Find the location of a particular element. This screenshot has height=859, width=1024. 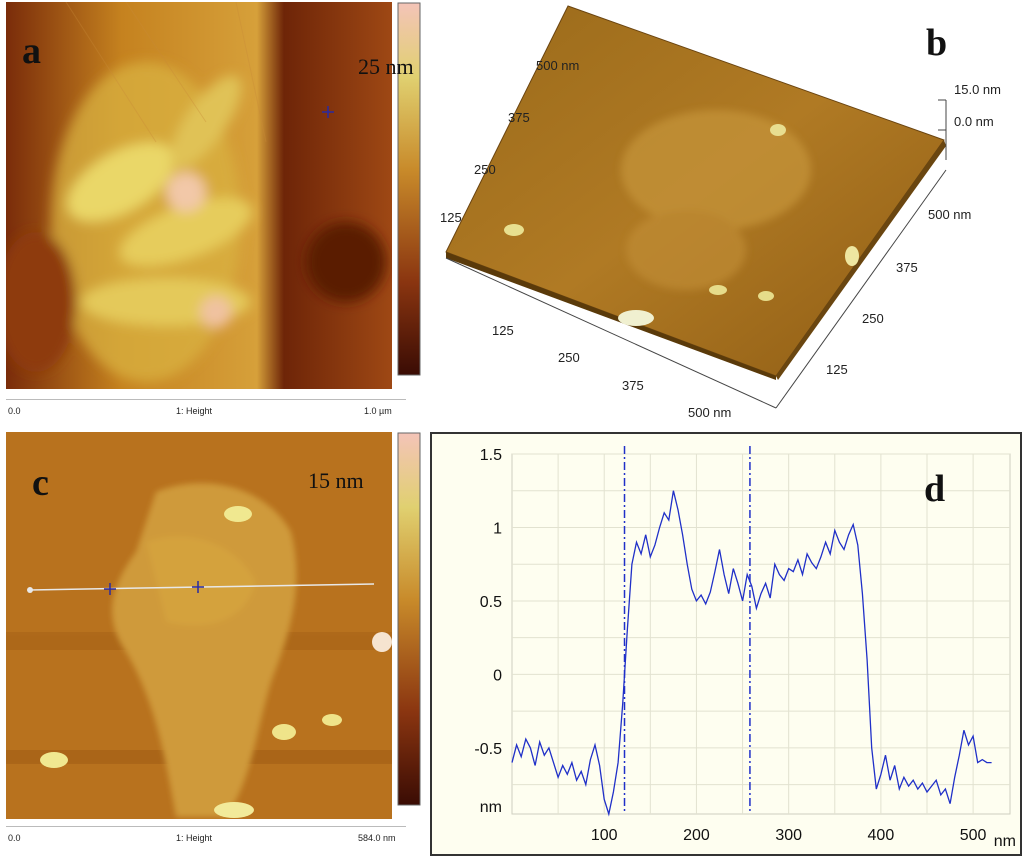

panel-b-y-tick: 375 is located at coordinates (907, 267).